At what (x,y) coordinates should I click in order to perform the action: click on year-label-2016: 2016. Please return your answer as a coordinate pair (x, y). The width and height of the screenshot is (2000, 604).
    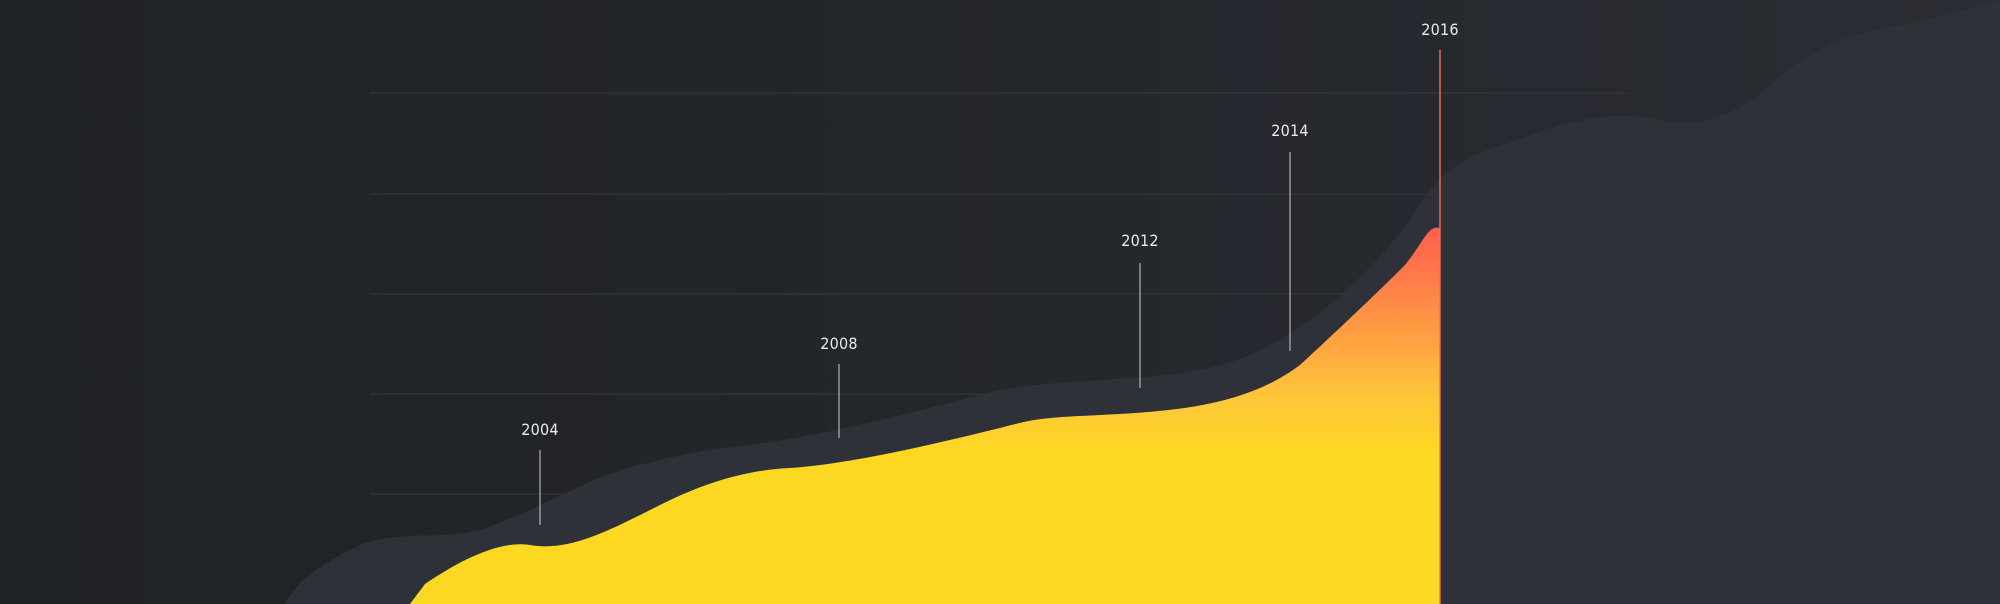
    Looking at the image, I should click on (1439, 29).